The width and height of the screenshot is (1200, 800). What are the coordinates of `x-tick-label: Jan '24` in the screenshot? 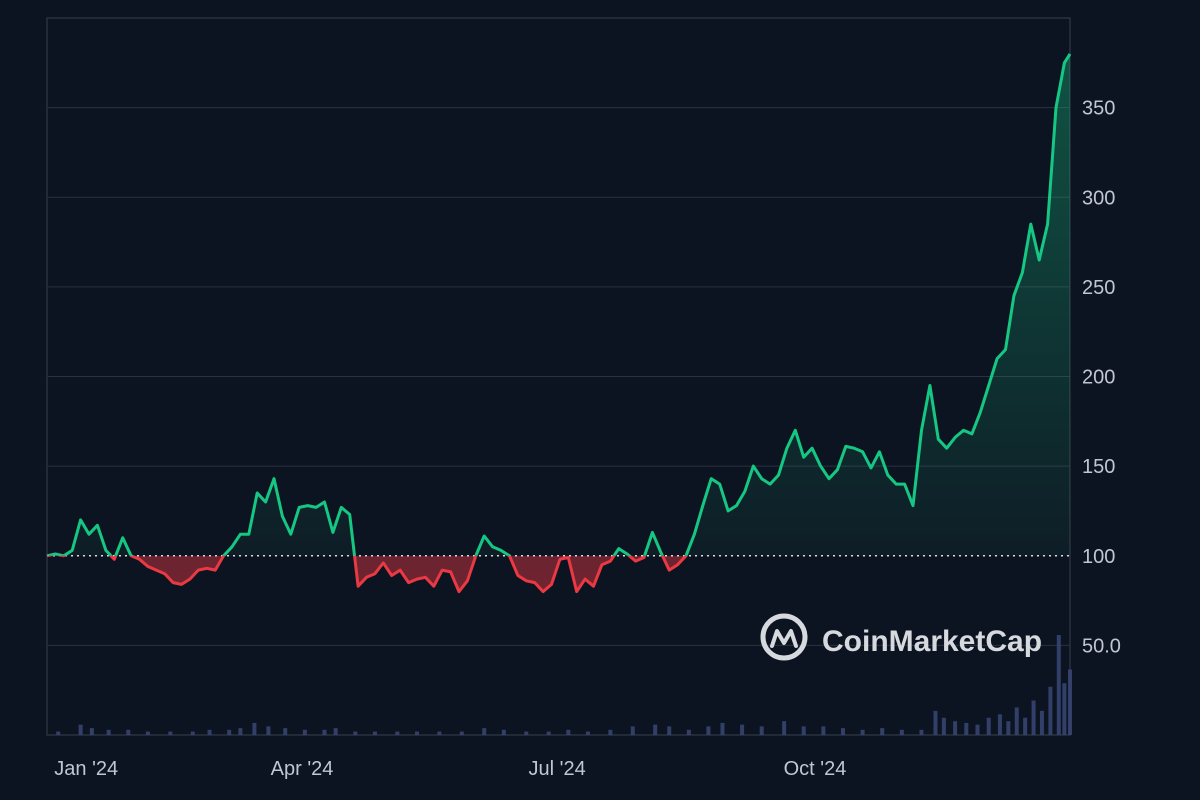 It's located at (86, 769).